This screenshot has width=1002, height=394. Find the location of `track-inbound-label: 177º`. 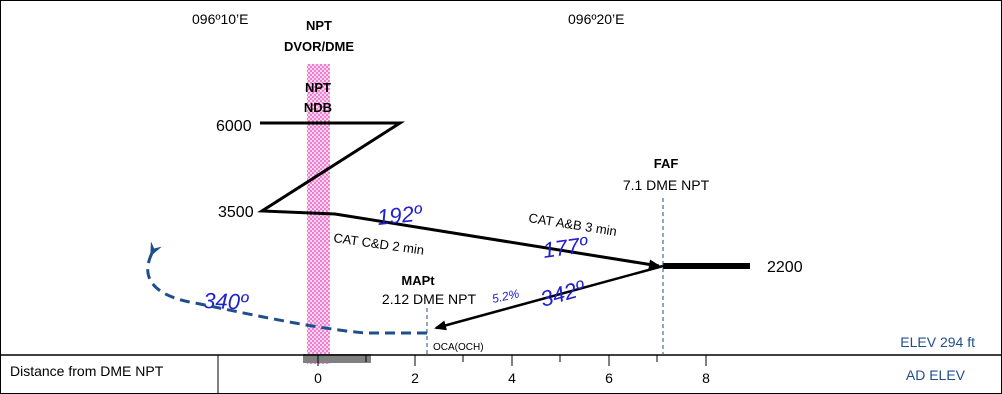

track-inbound-label: 177º is located at coordinates (565, 247).